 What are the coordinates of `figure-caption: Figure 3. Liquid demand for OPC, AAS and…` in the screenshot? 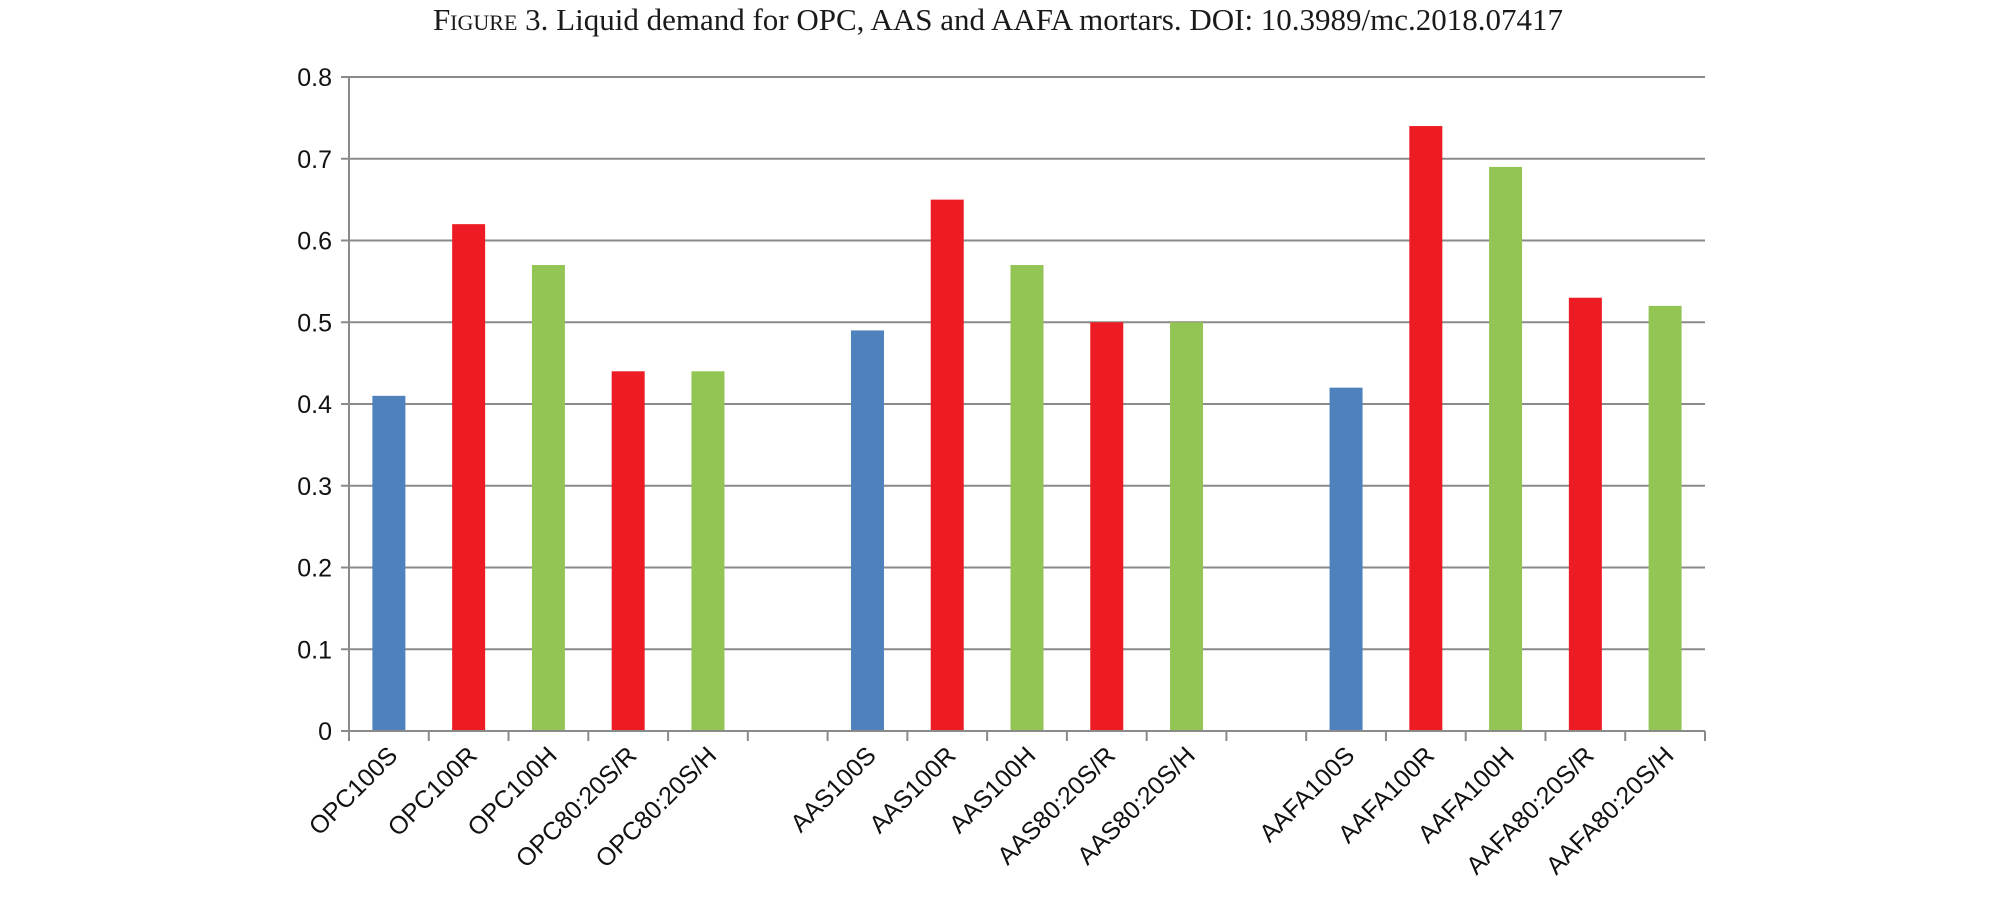 It's located at (998, 20).